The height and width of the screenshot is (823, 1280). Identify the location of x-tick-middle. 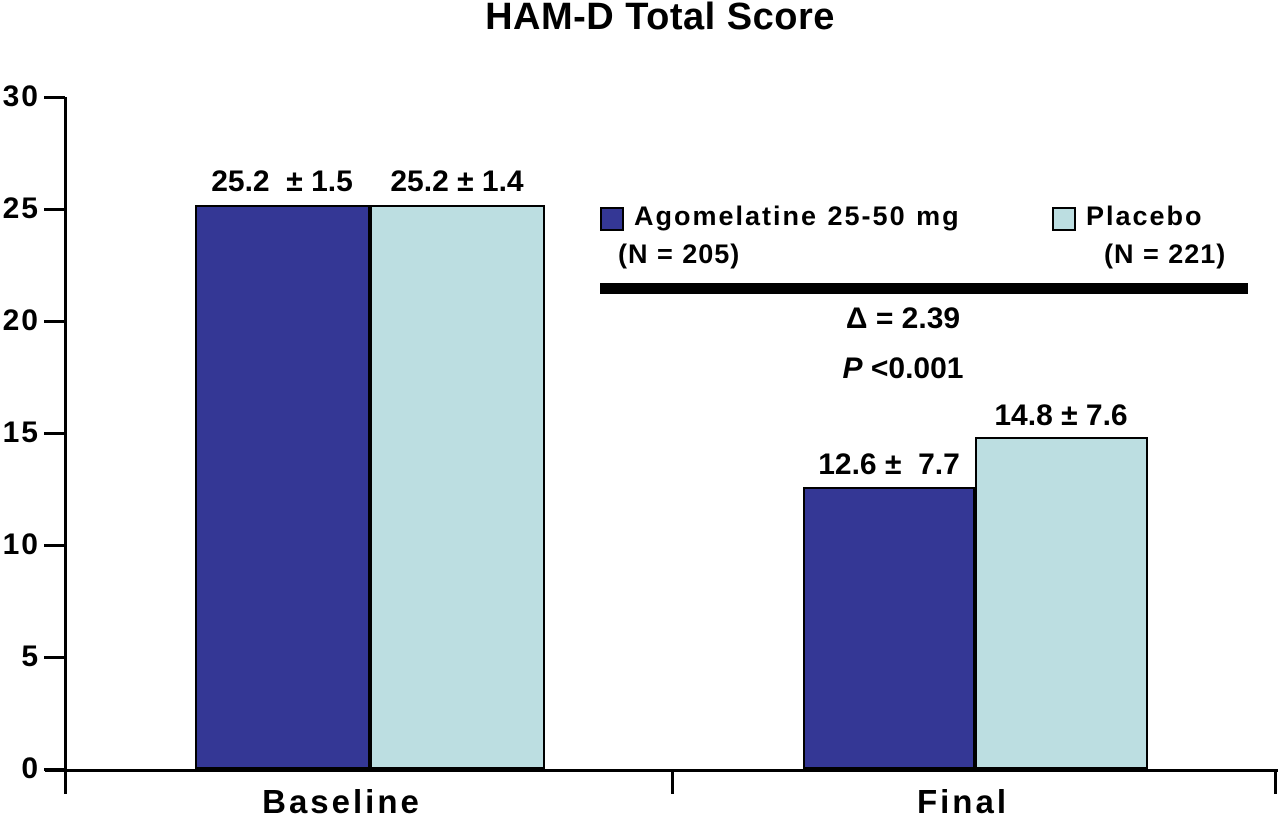
(672, 781).